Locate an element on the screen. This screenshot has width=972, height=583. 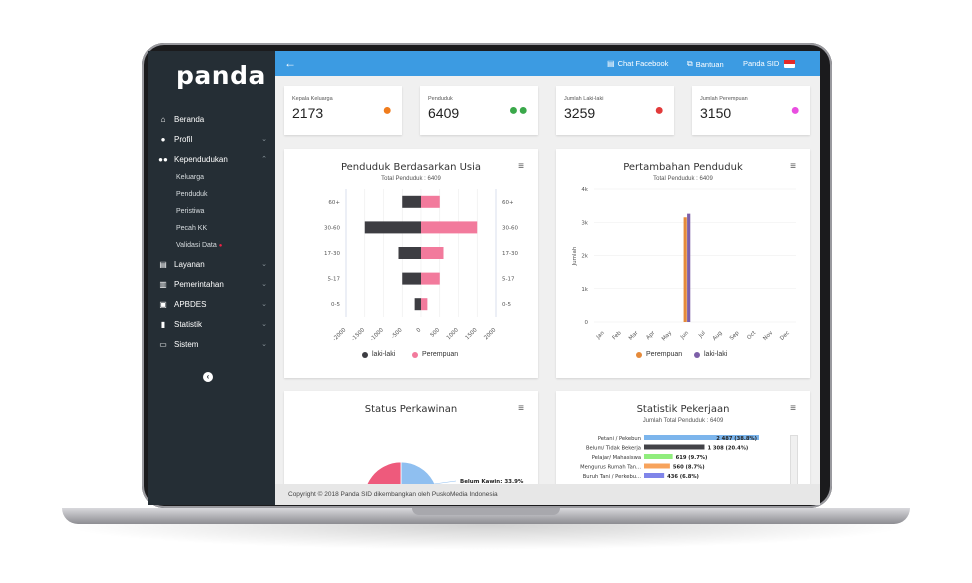
sidebar-sub-validasi-data: Validasi Data ● is located at coordinates (211, 245).